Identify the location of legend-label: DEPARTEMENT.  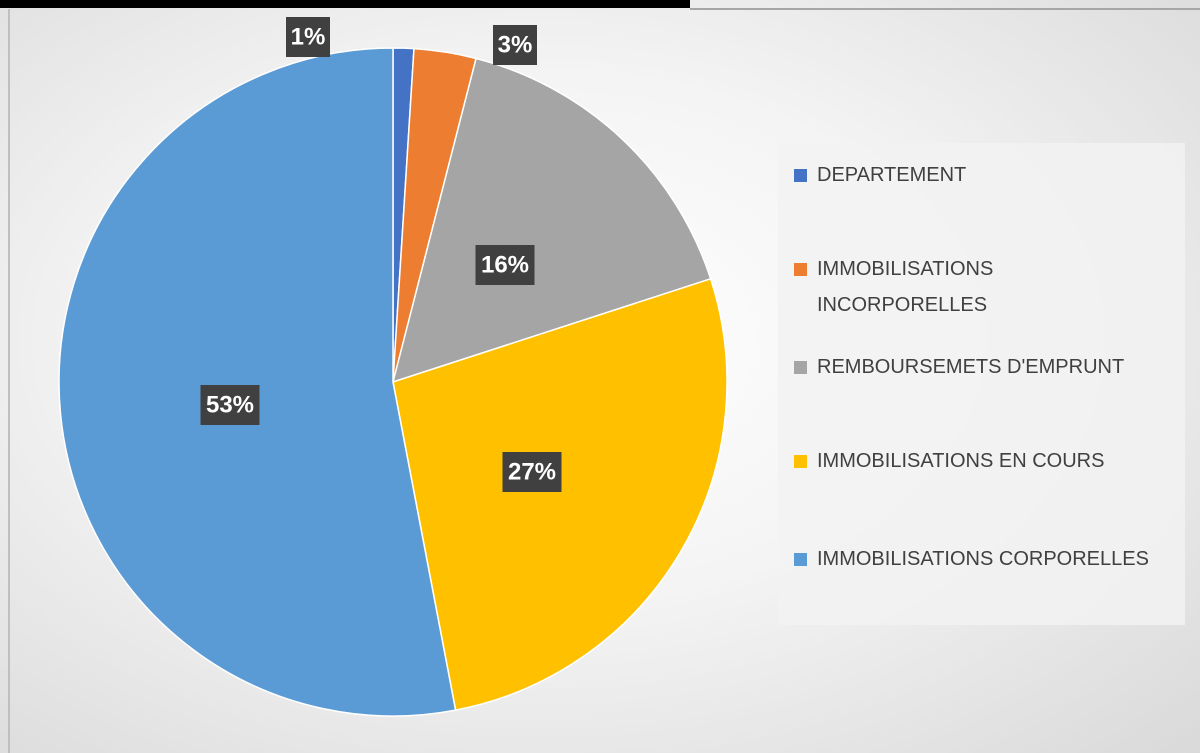
(892, 175).